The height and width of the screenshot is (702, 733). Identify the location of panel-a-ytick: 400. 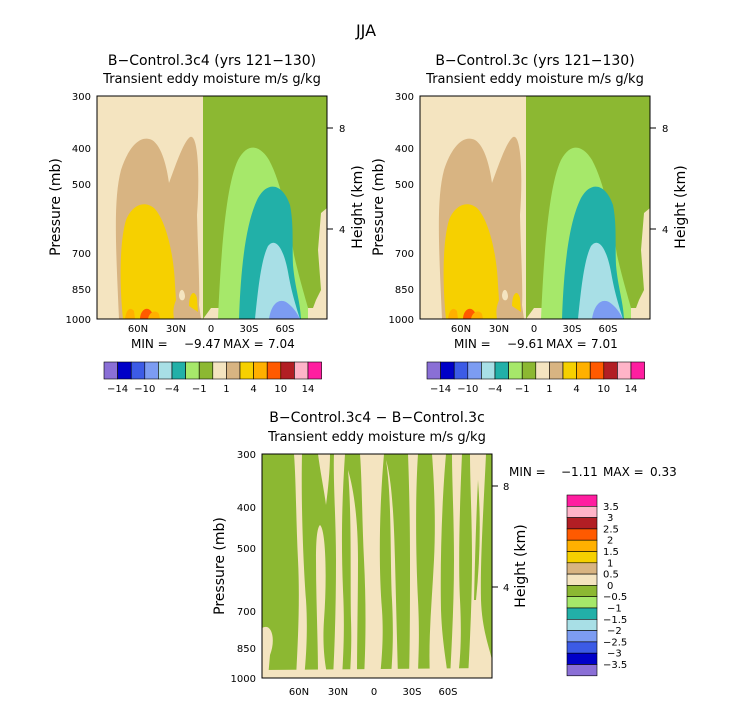
(81, 149).